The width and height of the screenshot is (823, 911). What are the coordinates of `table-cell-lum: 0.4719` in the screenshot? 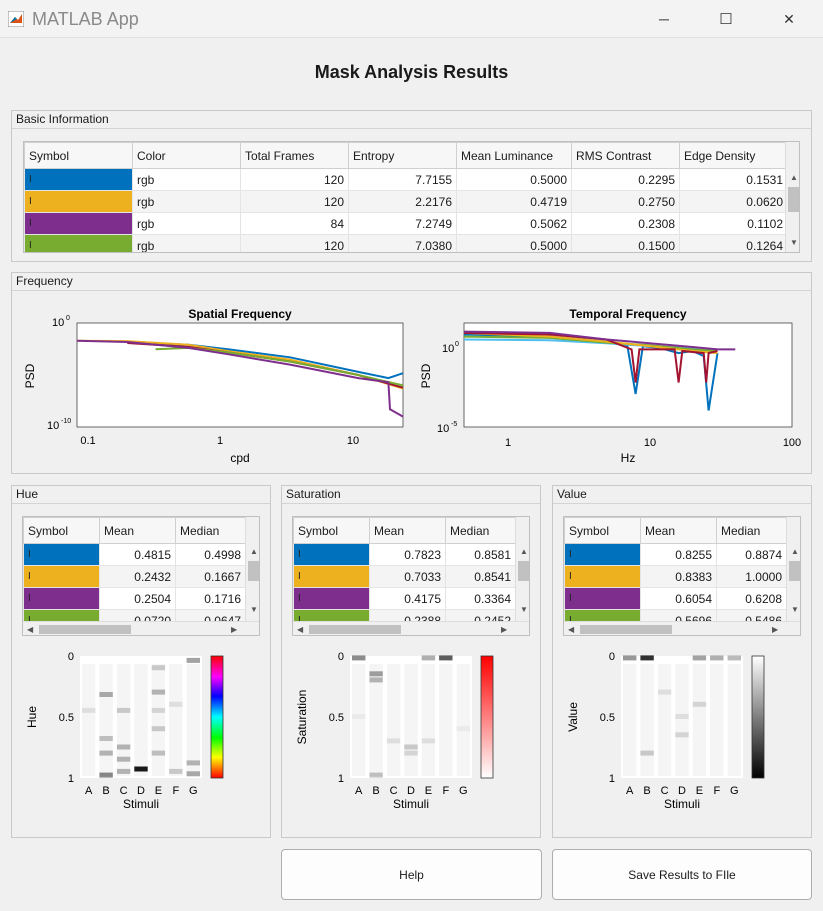 It's located at (514, 201).